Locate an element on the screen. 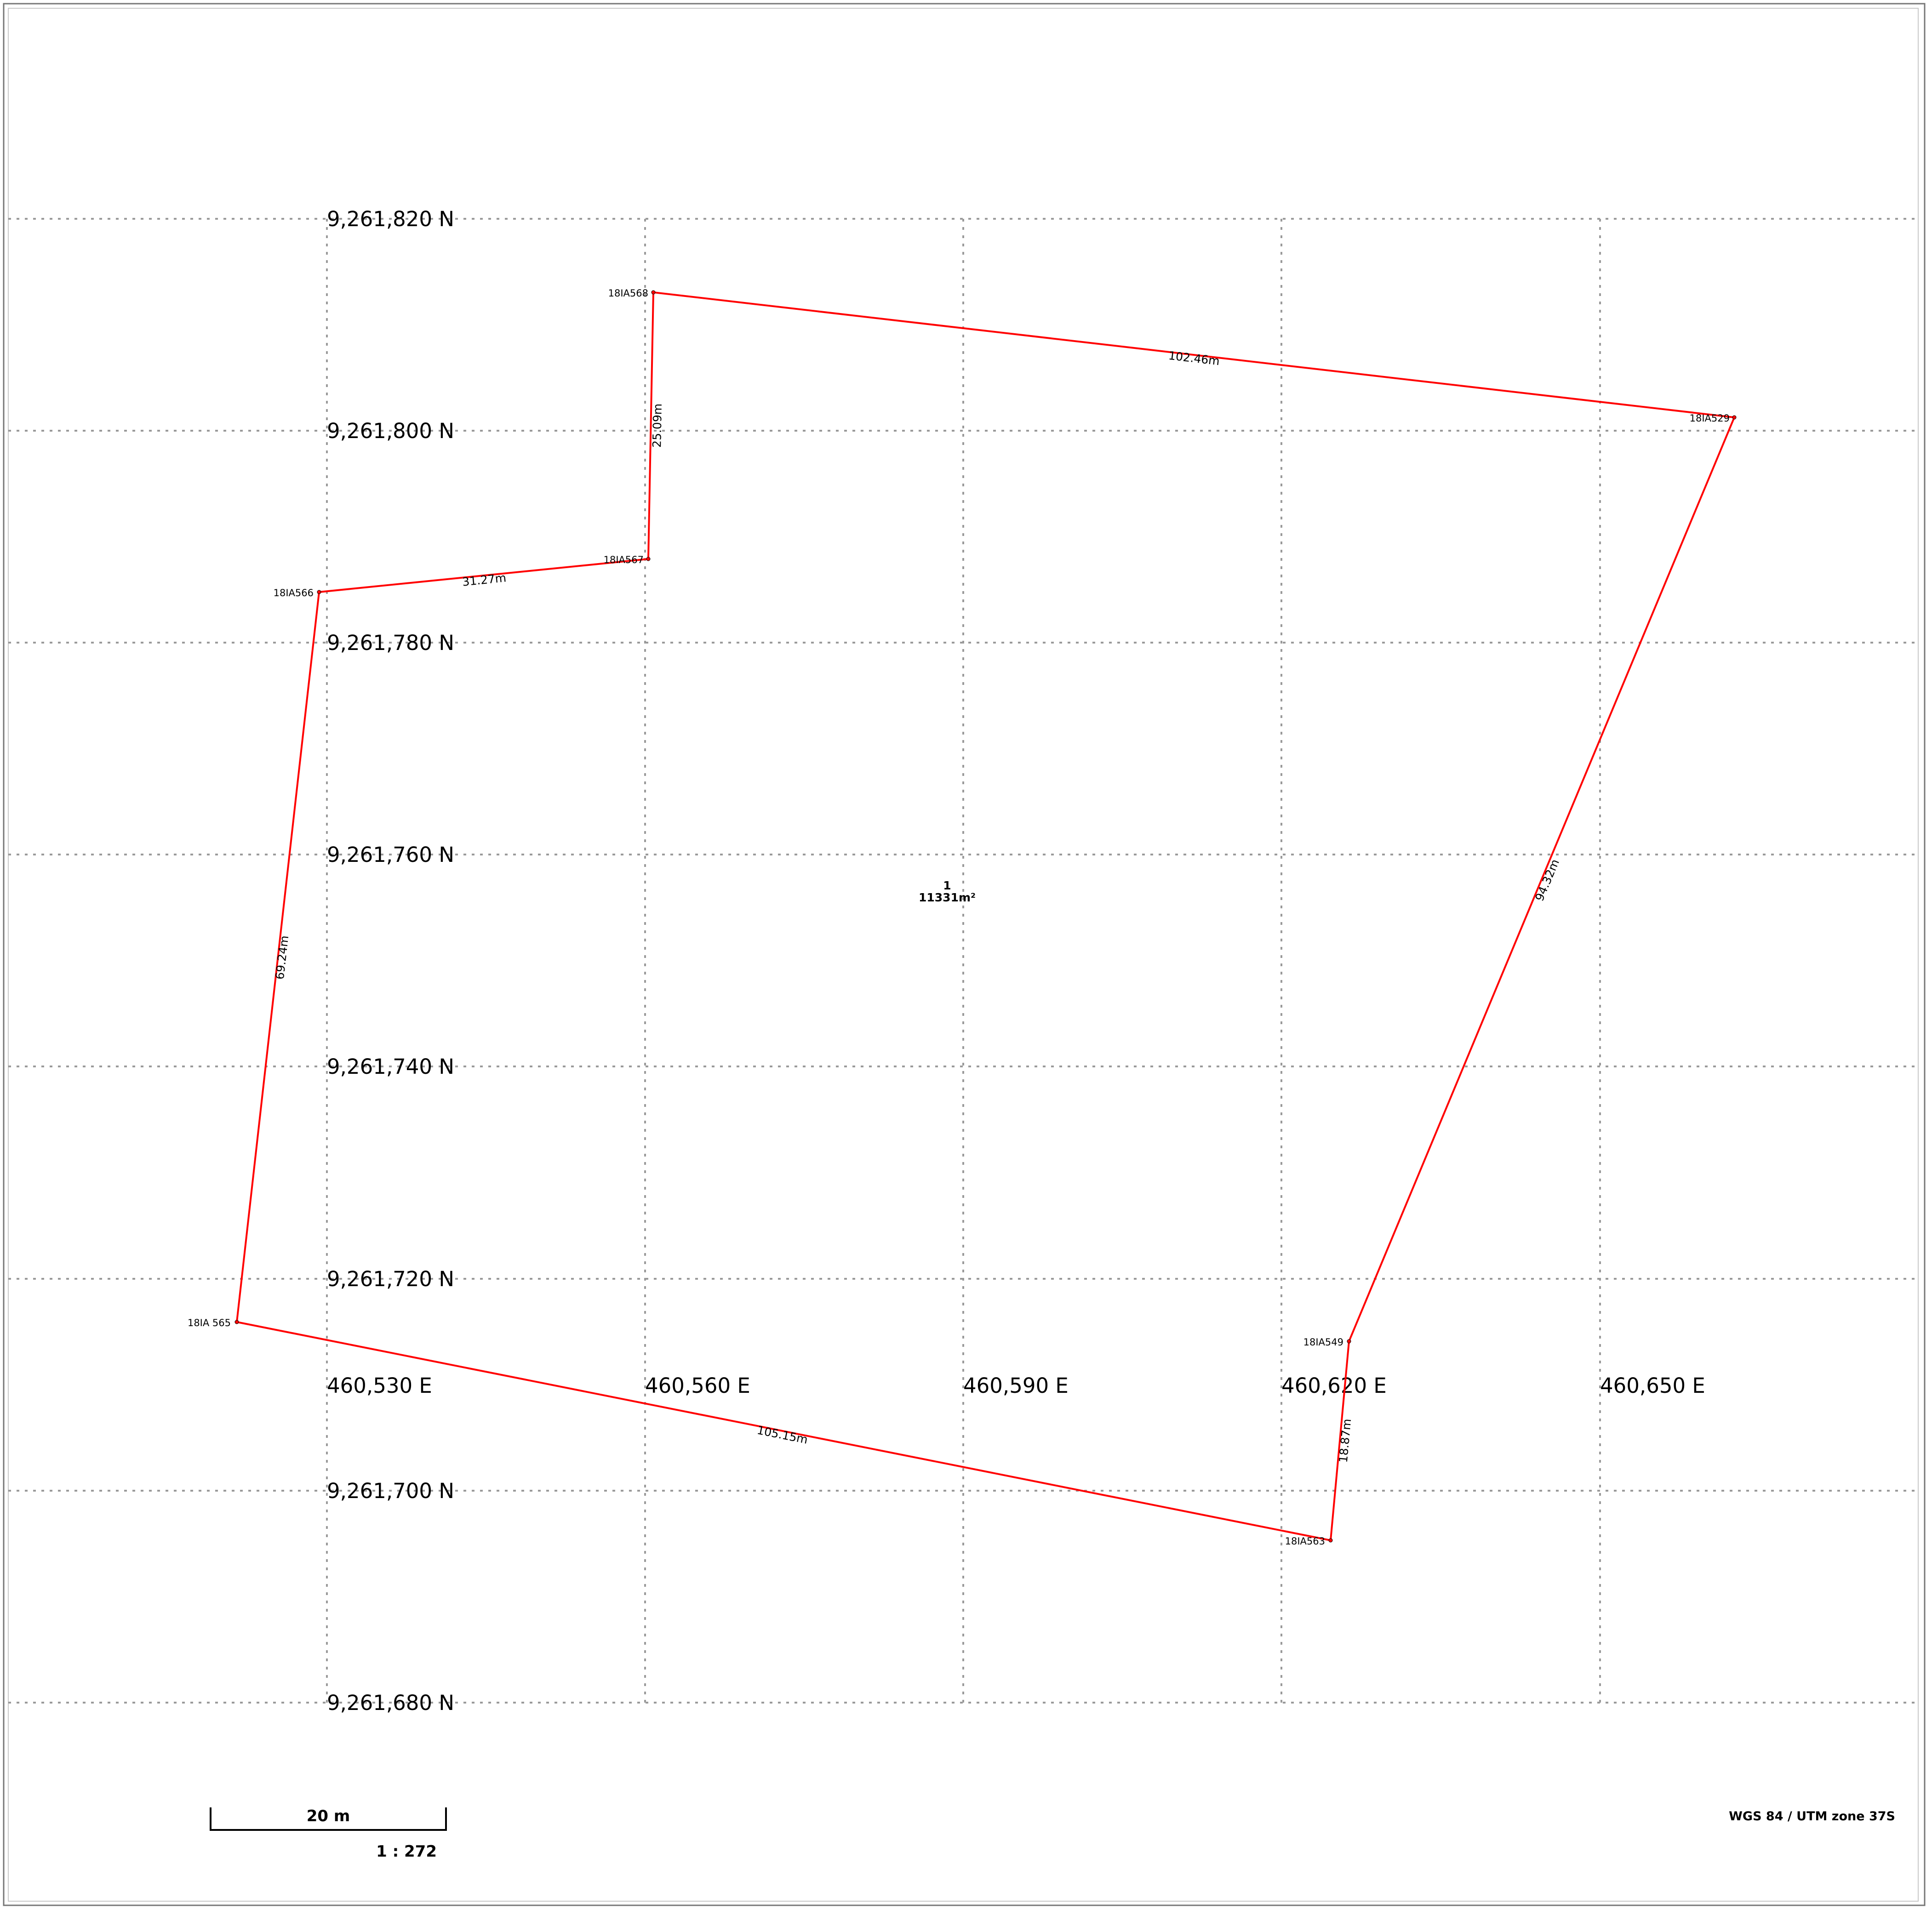 Image resolution: width=1932 pixels, height=1909 pixels. edge-distance-label: 94.32m is located at coordinates (1547, 880).